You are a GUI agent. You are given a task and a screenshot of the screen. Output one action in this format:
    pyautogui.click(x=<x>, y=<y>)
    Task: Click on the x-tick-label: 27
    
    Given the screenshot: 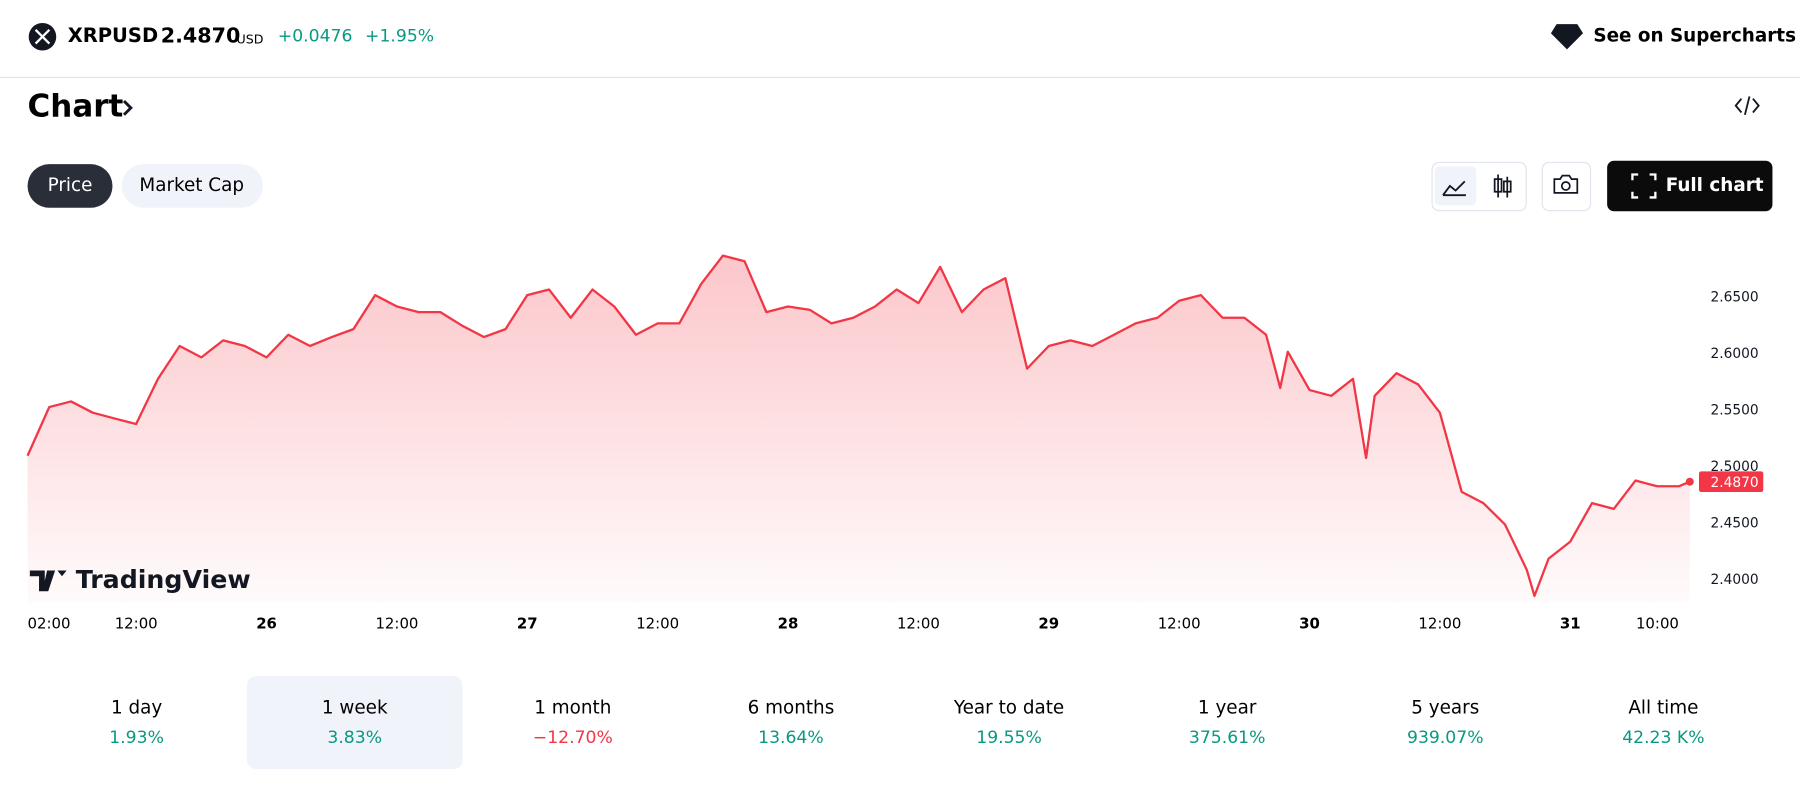 What is the action you would take?
    pyautogui.click(x=527, y=623)
    